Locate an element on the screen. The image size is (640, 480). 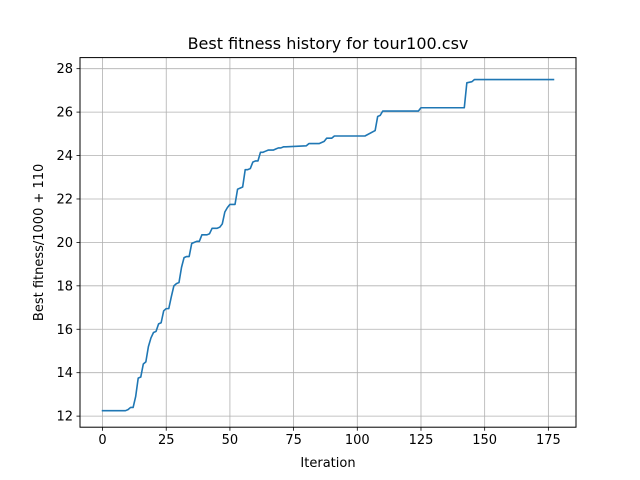
x-tick-label: 50 is located at coordinates (230, 440).